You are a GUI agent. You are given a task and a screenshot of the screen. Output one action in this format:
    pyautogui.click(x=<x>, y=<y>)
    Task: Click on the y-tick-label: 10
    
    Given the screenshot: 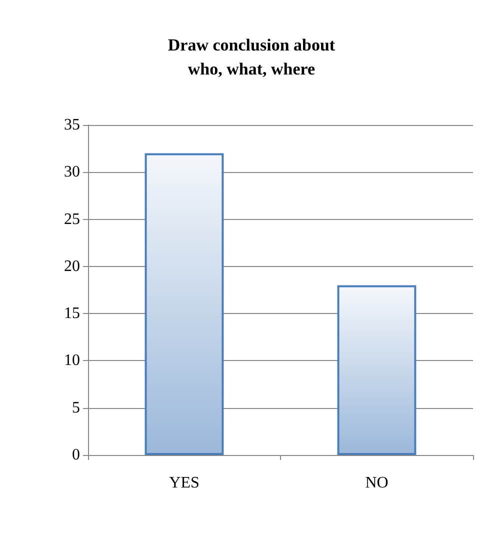 What is the action you would take?
    pyautogui.click(x=72, y=361)
    